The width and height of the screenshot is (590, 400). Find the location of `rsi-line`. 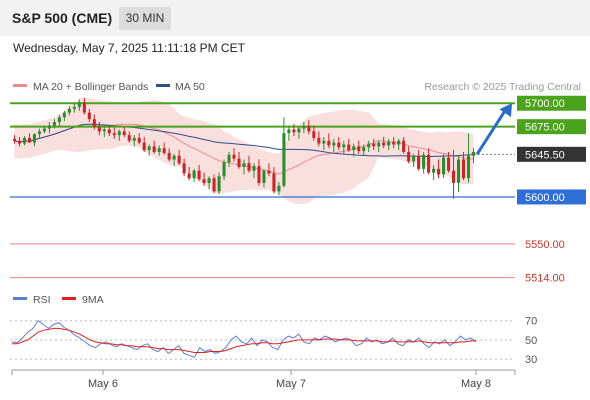

rsi-line is located at coordinates (244, 338).